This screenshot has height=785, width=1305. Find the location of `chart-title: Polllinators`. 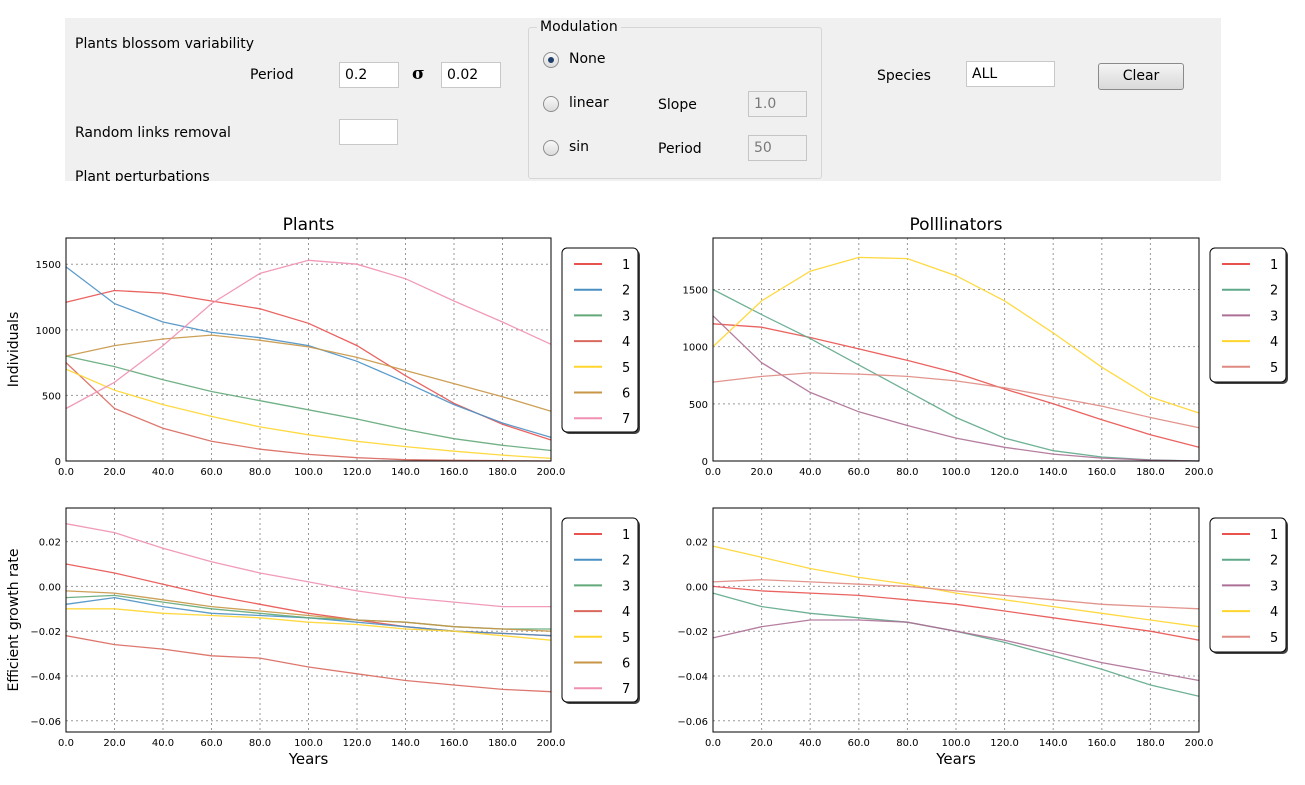

chart-title: Polllinators is located at coordinates (955, 225).